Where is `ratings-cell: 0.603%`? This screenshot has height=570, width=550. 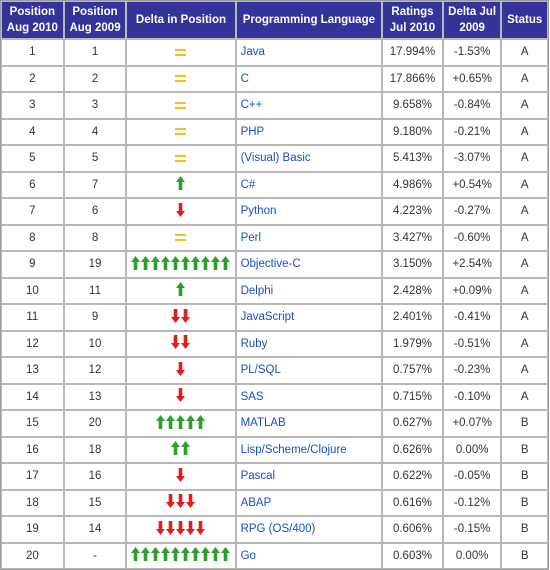
ratings-cell: 0.603% is located at coordinates (412, 555).